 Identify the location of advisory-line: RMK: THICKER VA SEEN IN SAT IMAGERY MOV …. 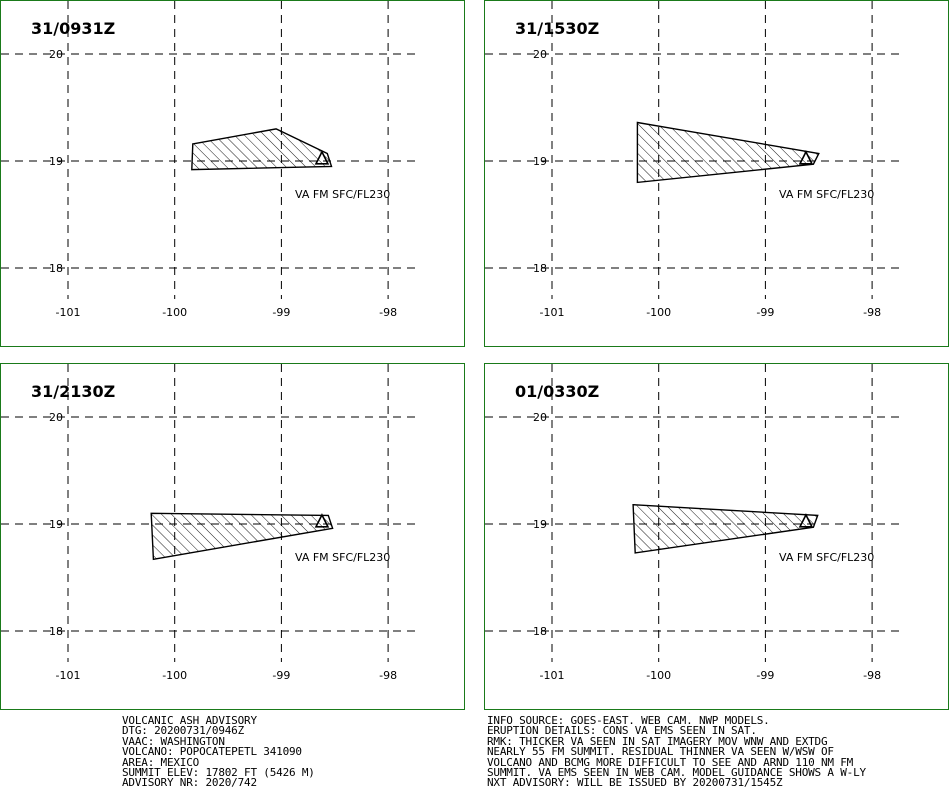
(657, 741).